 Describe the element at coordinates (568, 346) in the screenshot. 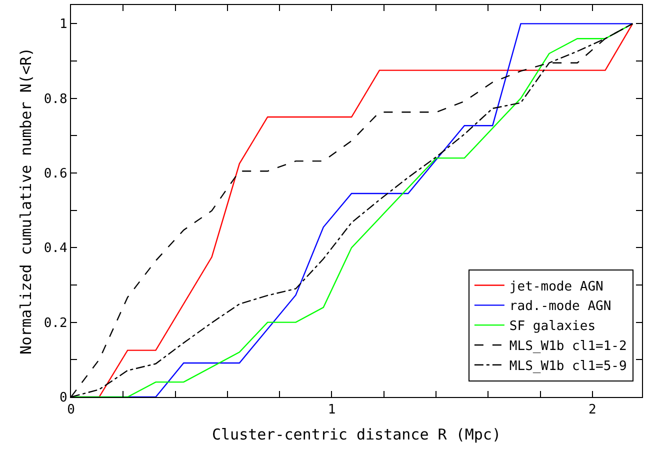

I see `legend-label: MLS_W1b cl1=1-2` at that location.